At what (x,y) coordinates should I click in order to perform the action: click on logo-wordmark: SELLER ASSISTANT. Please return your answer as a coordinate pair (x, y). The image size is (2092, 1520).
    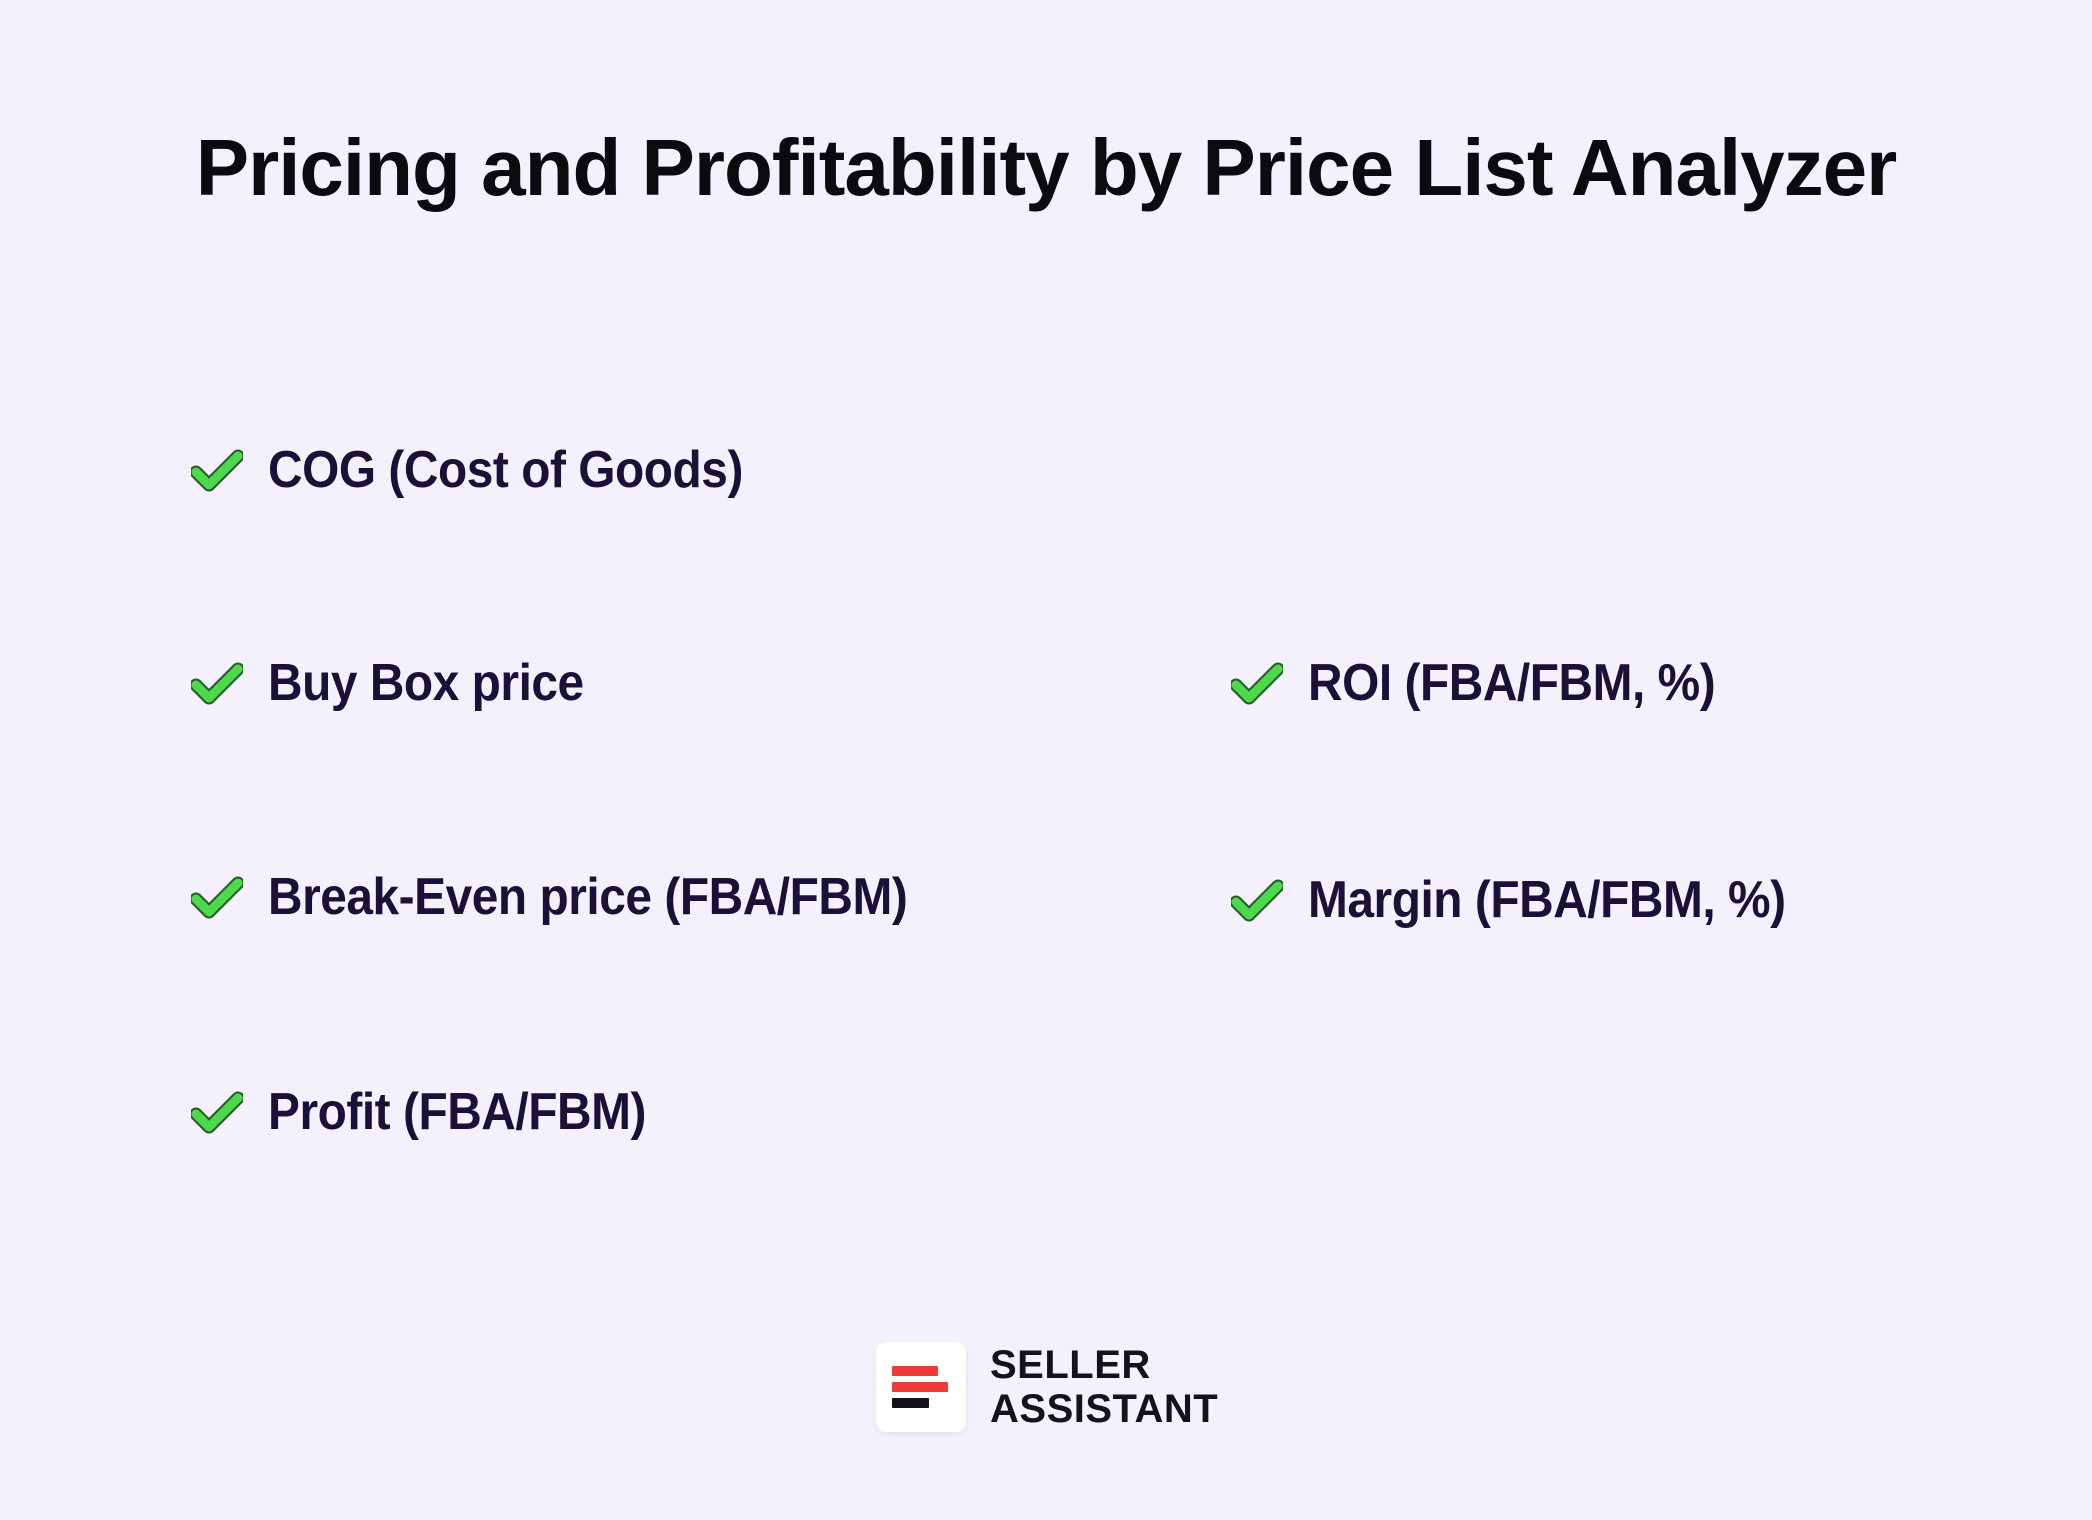
    Looking at the image, I should click on (1104, 1387).